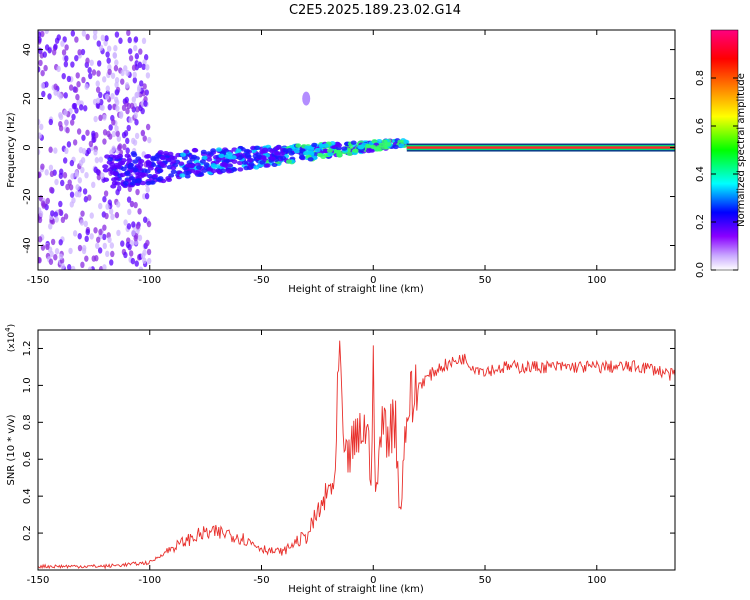  Describe the element at coordinates (27, 422) in the screenshot. I see `y-tick-label: 0.8` at that location.